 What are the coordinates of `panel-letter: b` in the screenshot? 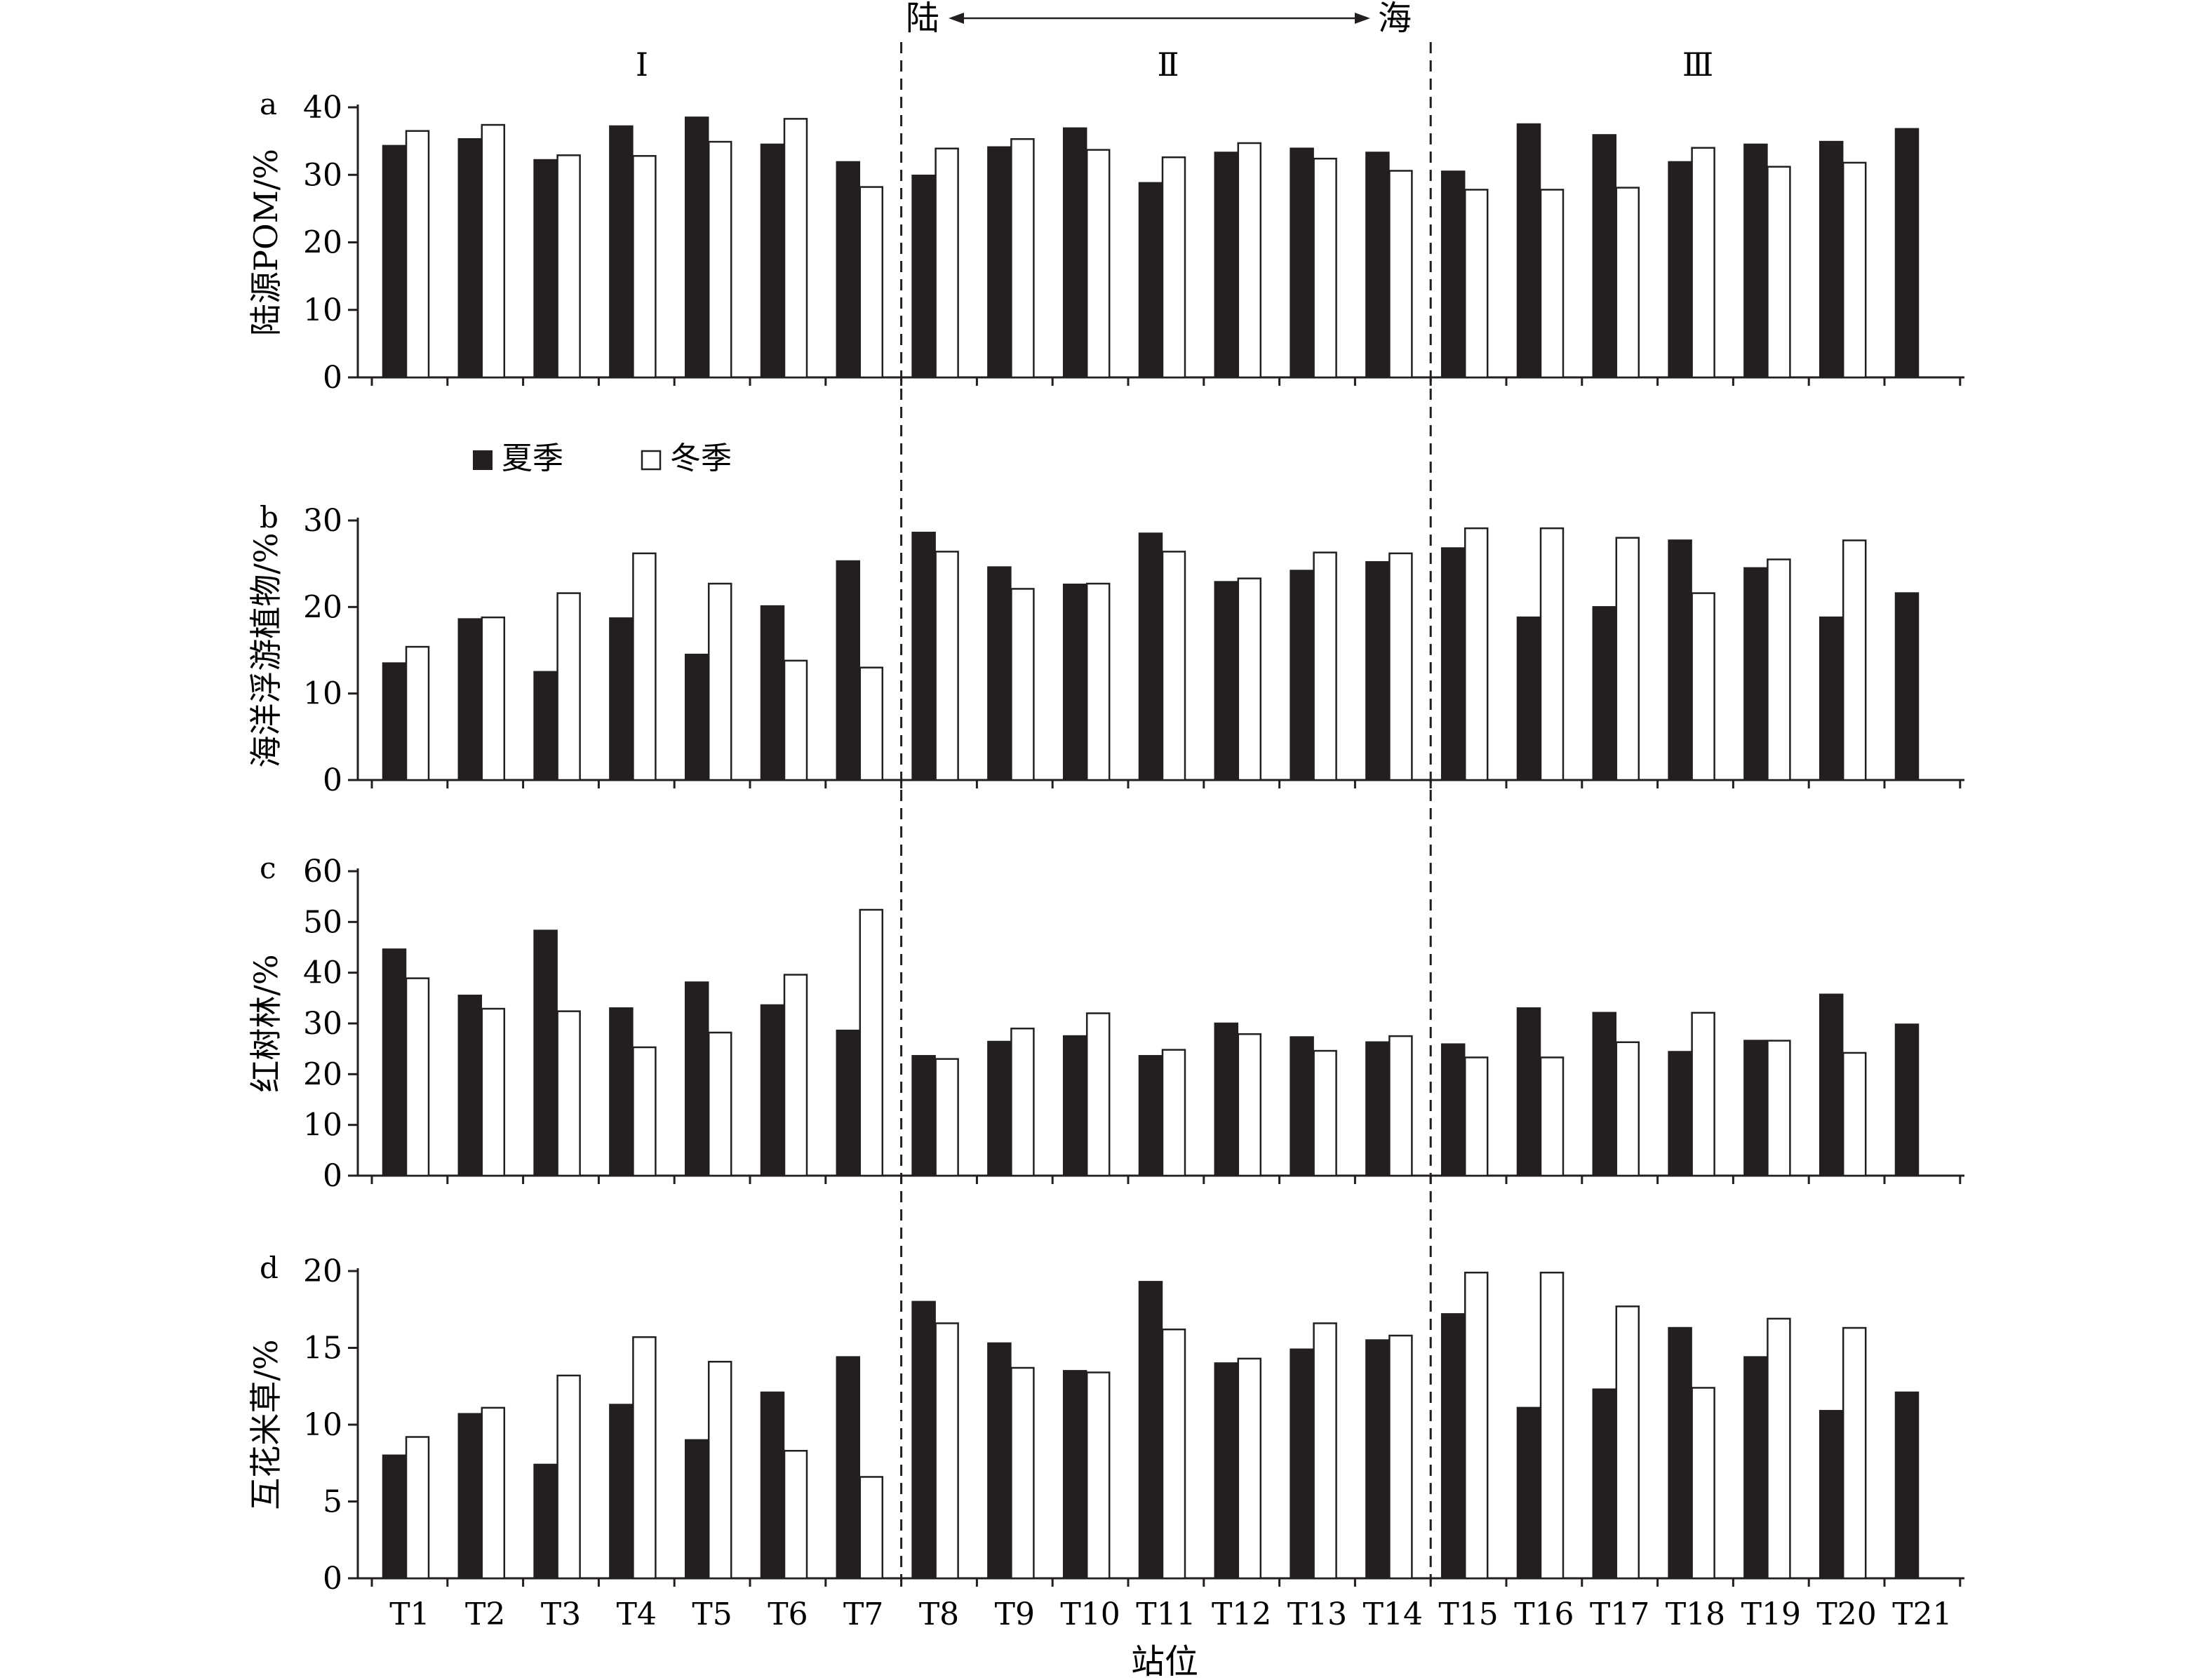 It's located at (269, 518).